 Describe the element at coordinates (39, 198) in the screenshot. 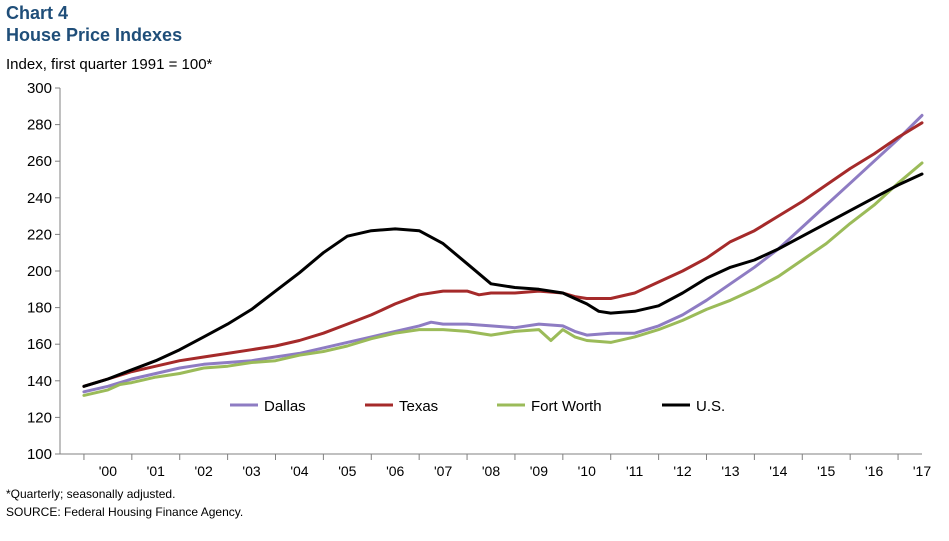

I see `y-tick-label: 240` at that location.